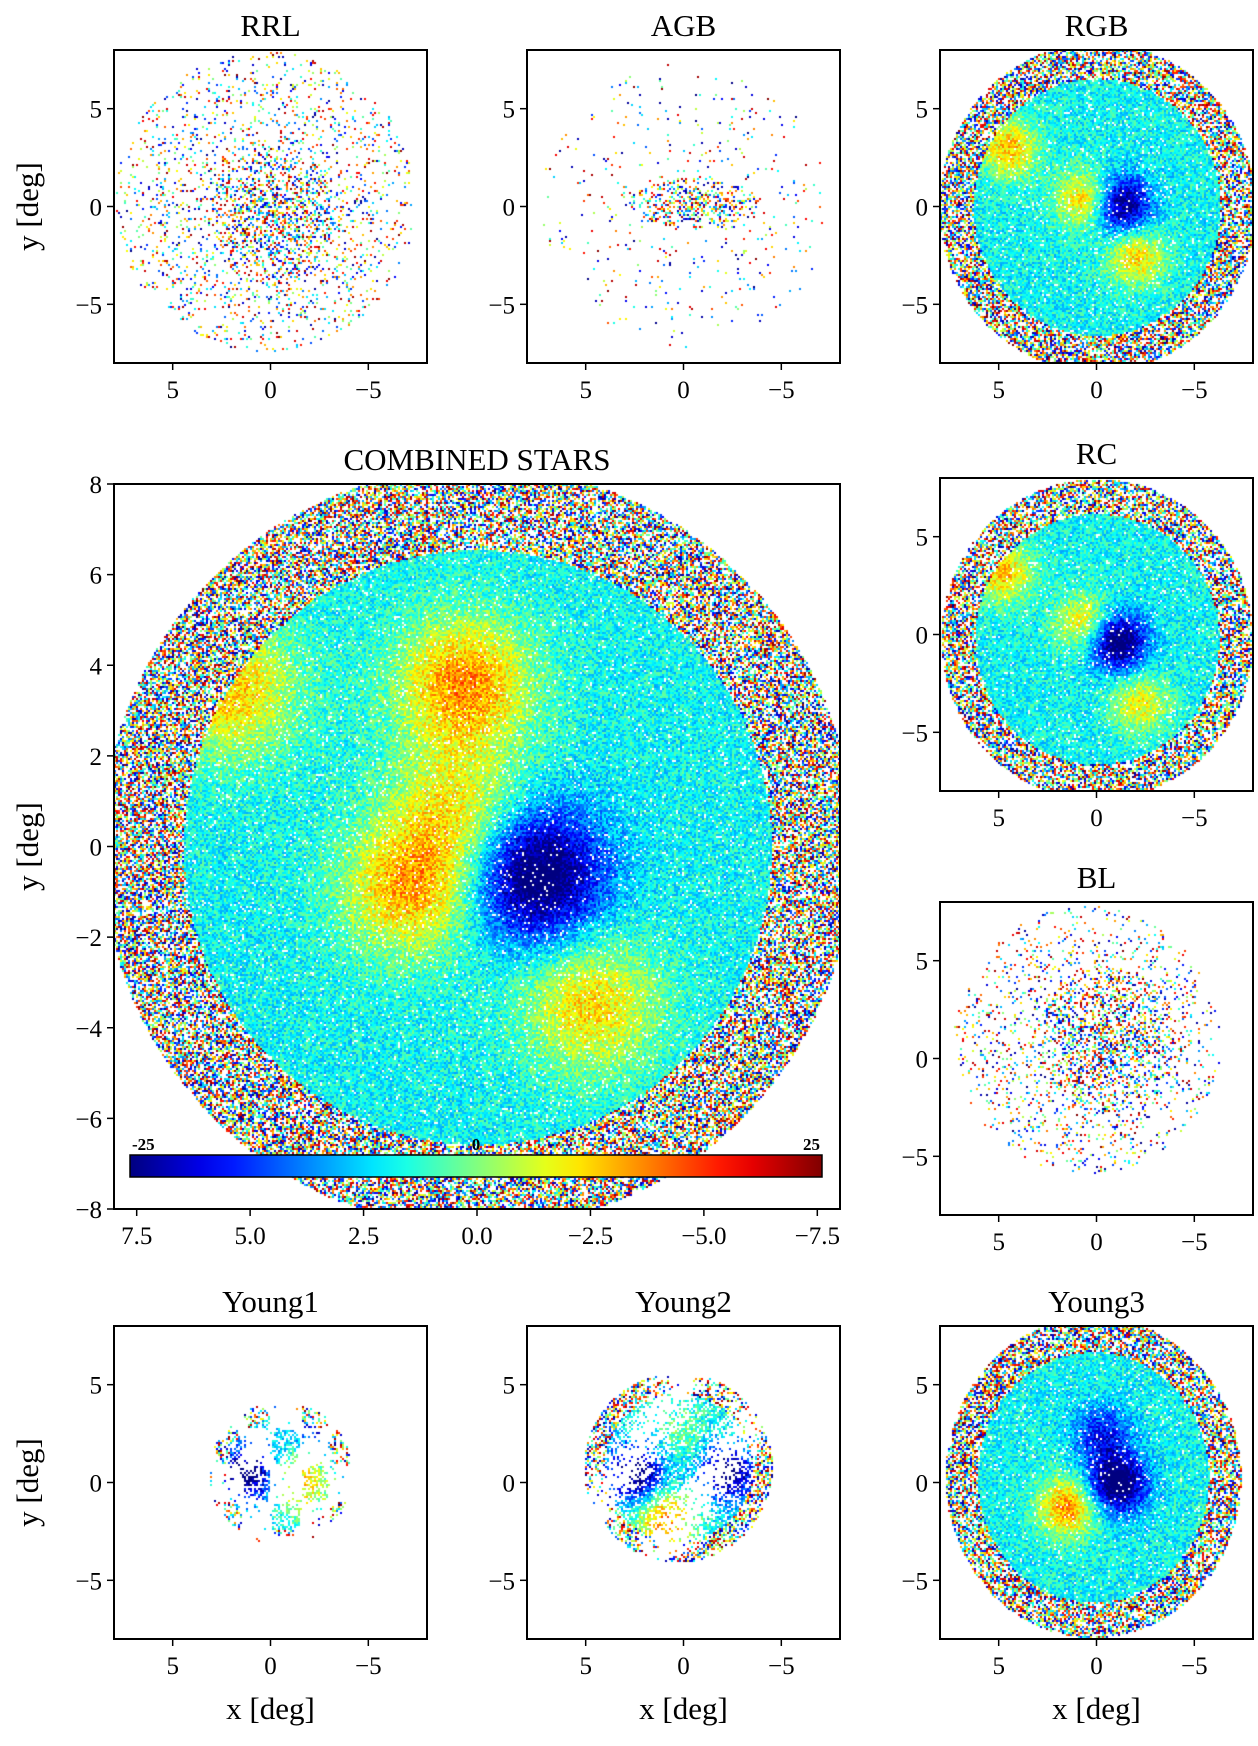 Image resolution: width=1258 pixels, height=1746 pixels. I want to click on panel-young2: Young2 5 0 −5 5 0 −5 x [deg], so click(664, 1505).